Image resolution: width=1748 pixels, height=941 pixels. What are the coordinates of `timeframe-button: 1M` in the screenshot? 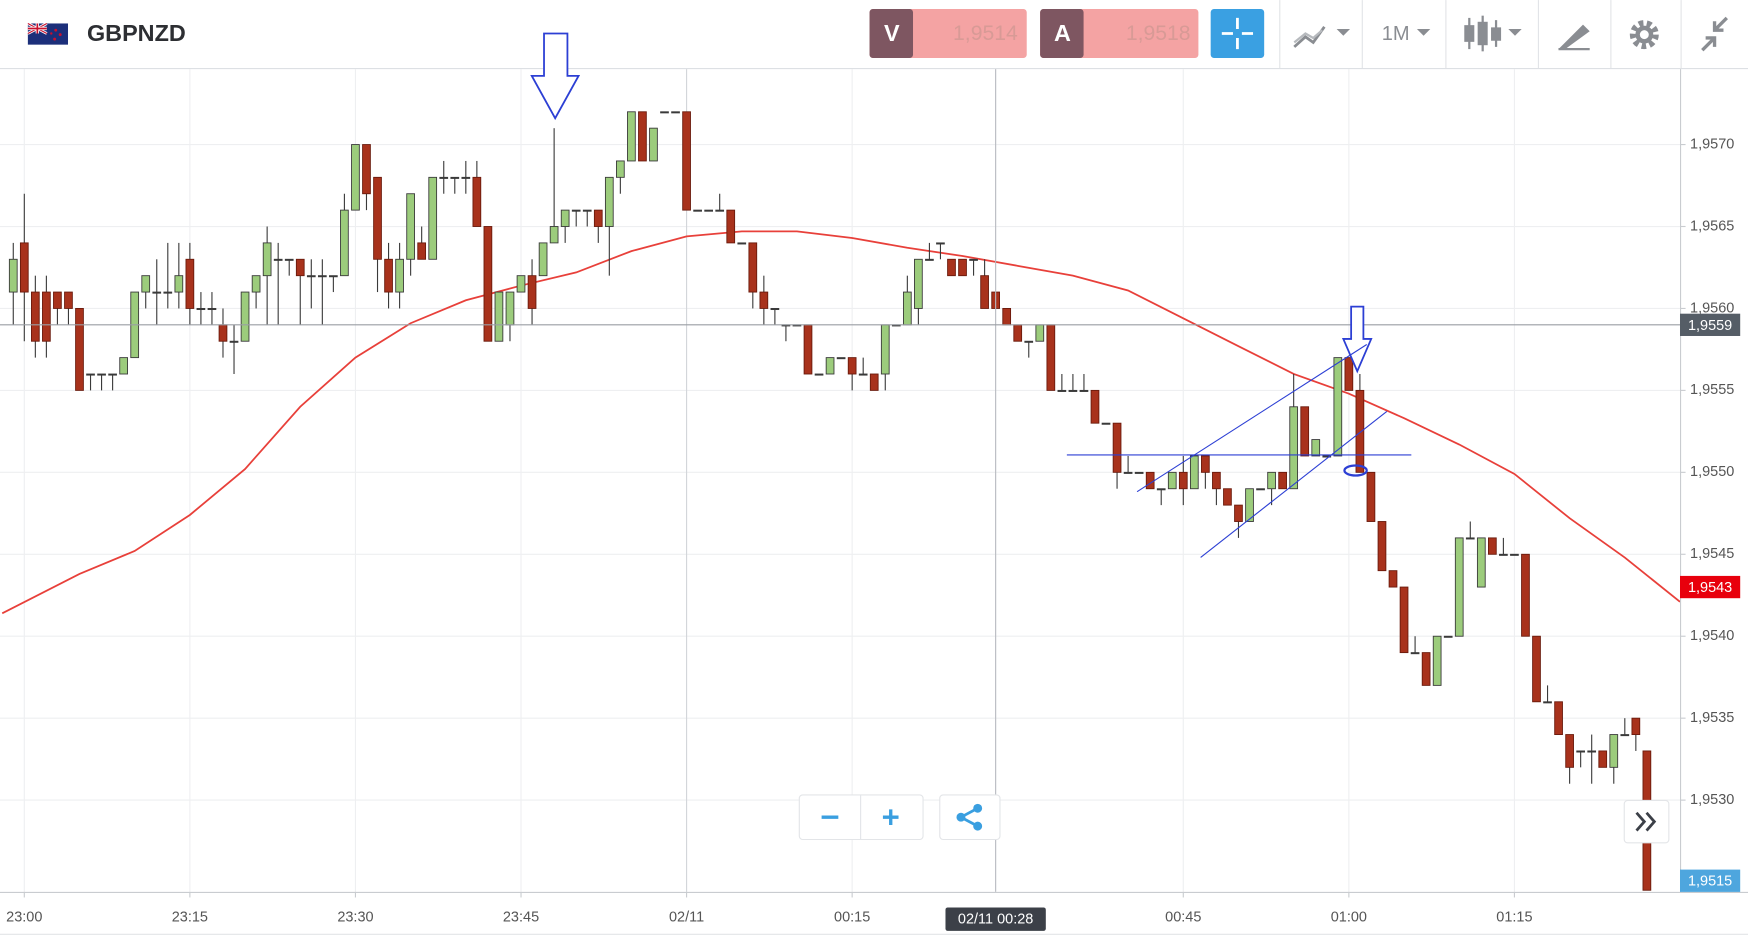 It's located at (1406, 34).